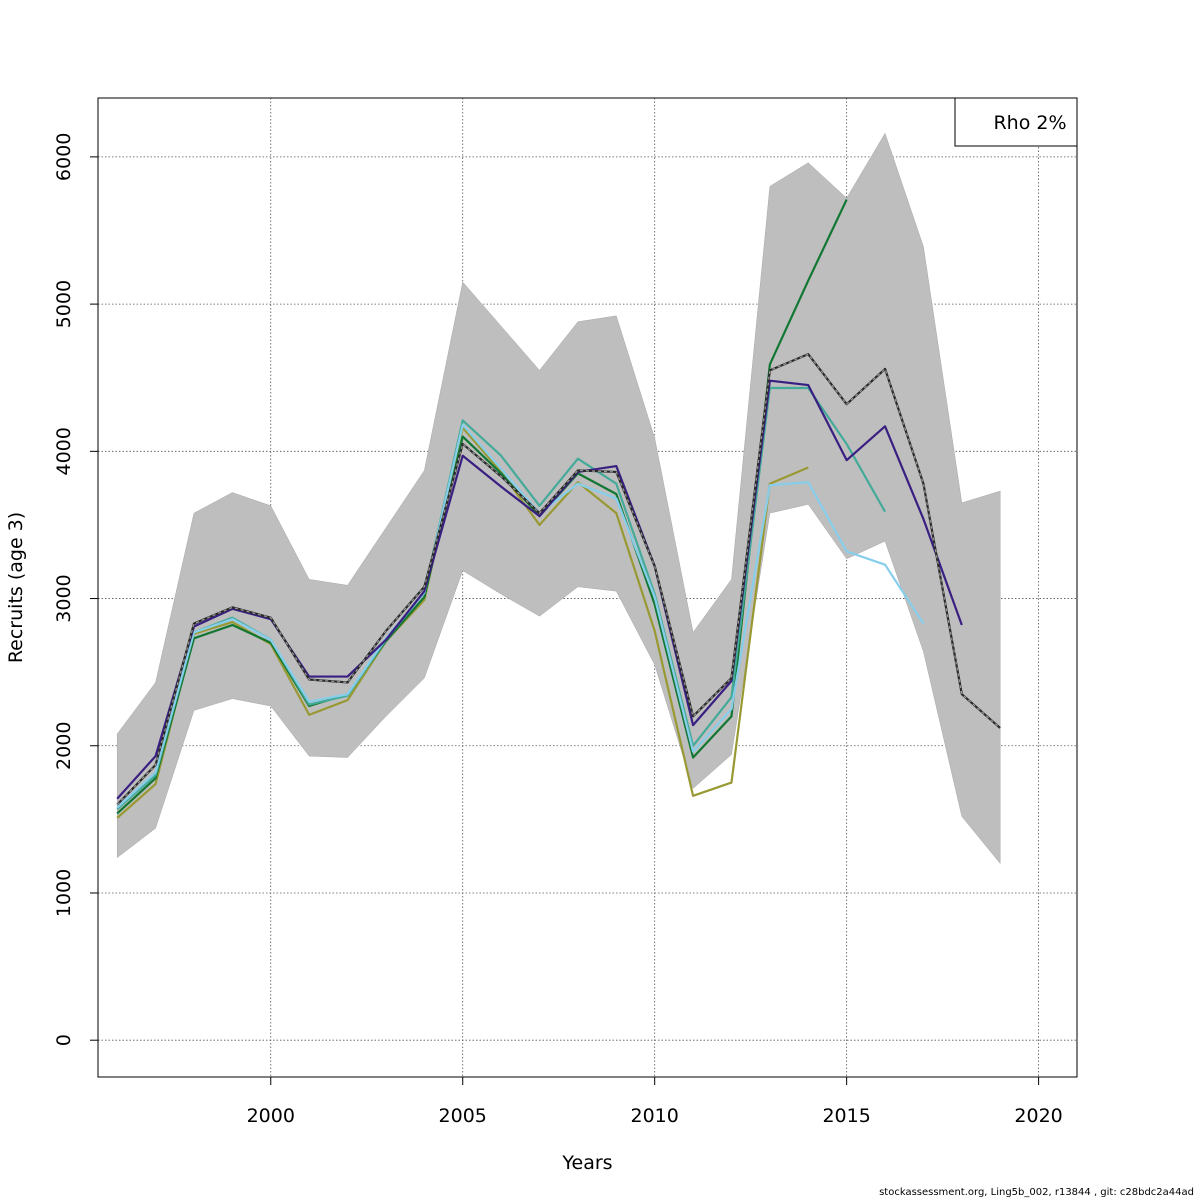 The height and width of the screenshot is (1200, 1200). What do you see at coordinates (271, 1116) in the screenshot?
I see `x-tick-label: 2000` at bounding box center [271, 1116].